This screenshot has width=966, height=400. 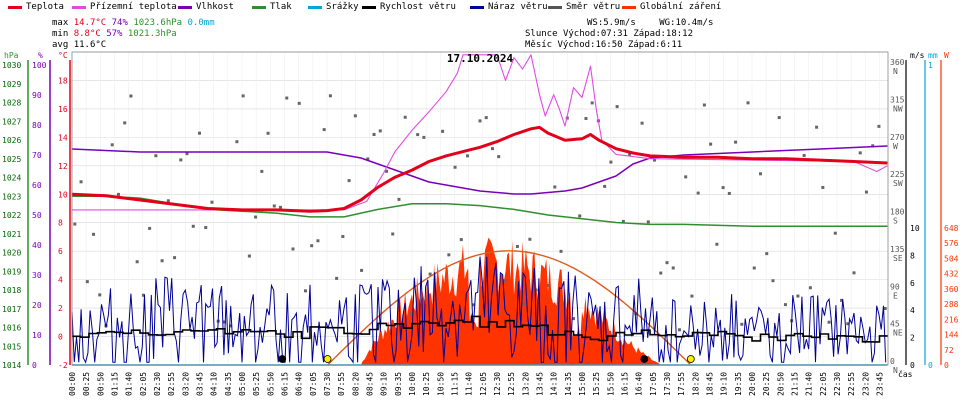 What do you see at coordinates (327, 359) in the screenshot?
I see `sunrise-marker` at bounding box center [327, 359].